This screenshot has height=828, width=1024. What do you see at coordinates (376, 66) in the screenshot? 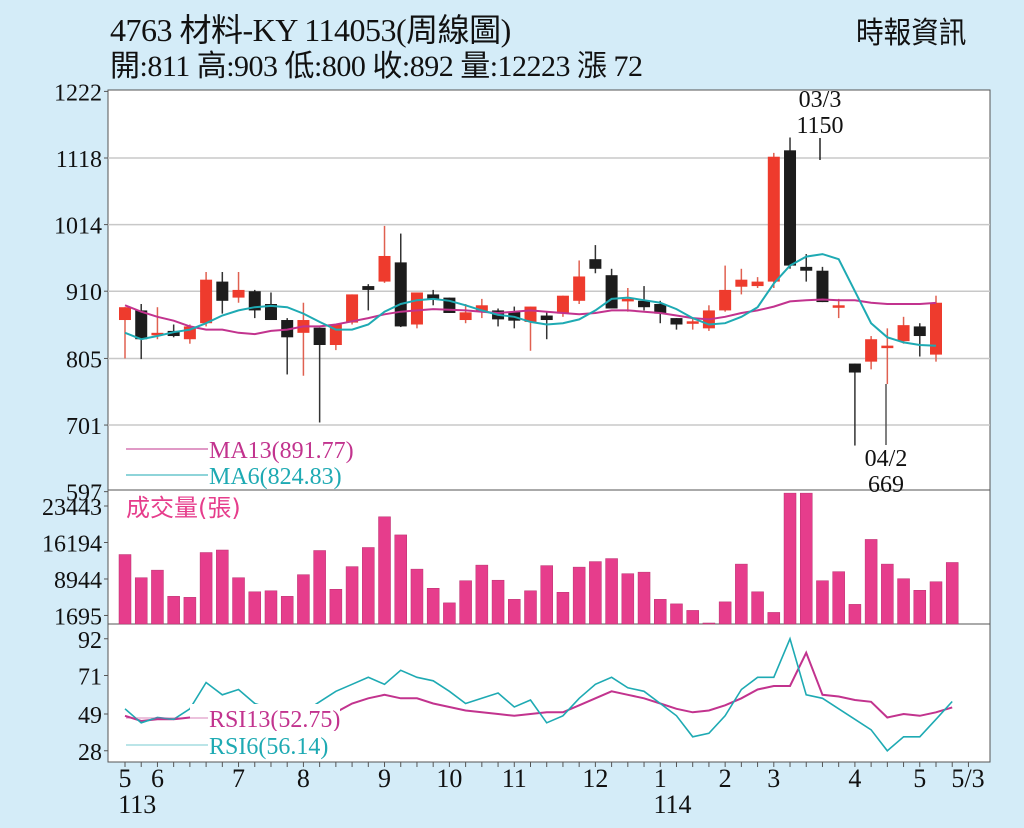
I see `ohlc-summary: 開:811 高:903 低:800 收:892 量:12223 漲 72` at bounding box center [376, 66].